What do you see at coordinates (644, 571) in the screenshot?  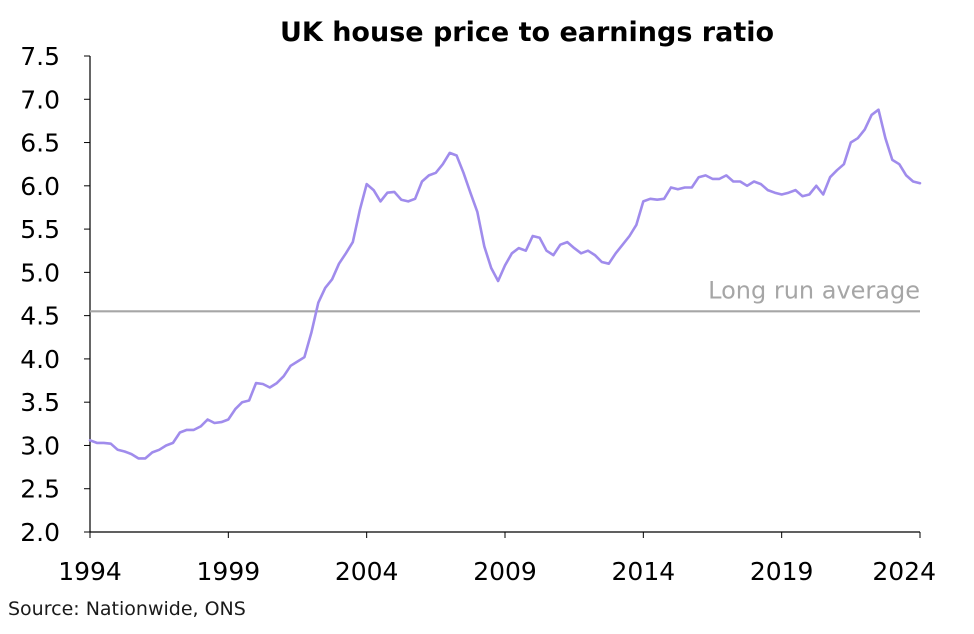 I see `x-tick-label: 2014` at bounding box center [644, 571].